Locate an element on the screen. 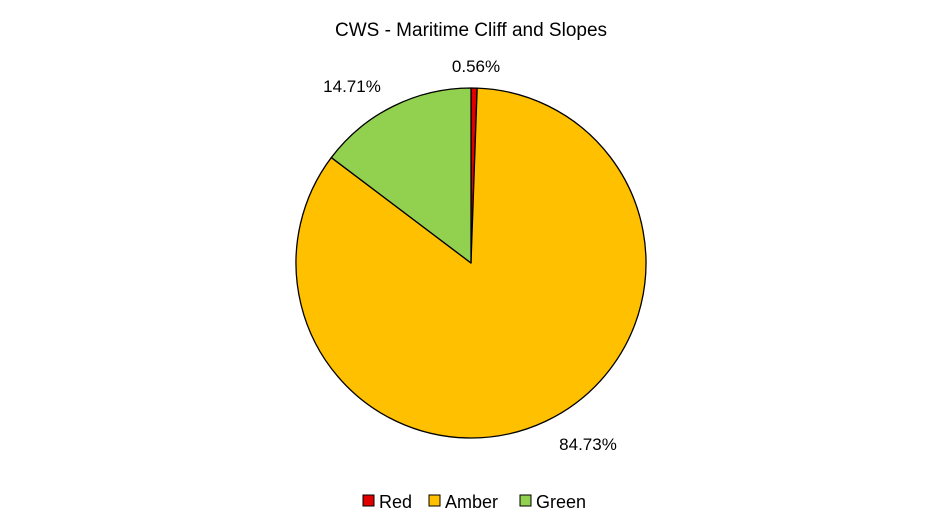  legend-swatch-red is located at coordinates (368, 500).